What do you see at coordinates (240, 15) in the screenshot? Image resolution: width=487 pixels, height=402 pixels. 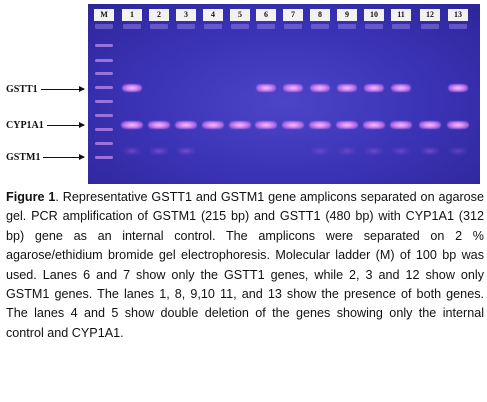 I see `lane-label-5: 5` at bounding box center [240, 15].